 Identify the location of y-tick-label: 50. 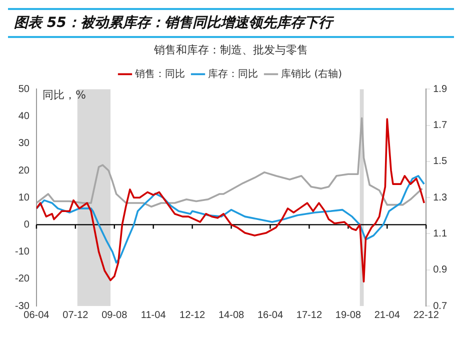
(24, 89).